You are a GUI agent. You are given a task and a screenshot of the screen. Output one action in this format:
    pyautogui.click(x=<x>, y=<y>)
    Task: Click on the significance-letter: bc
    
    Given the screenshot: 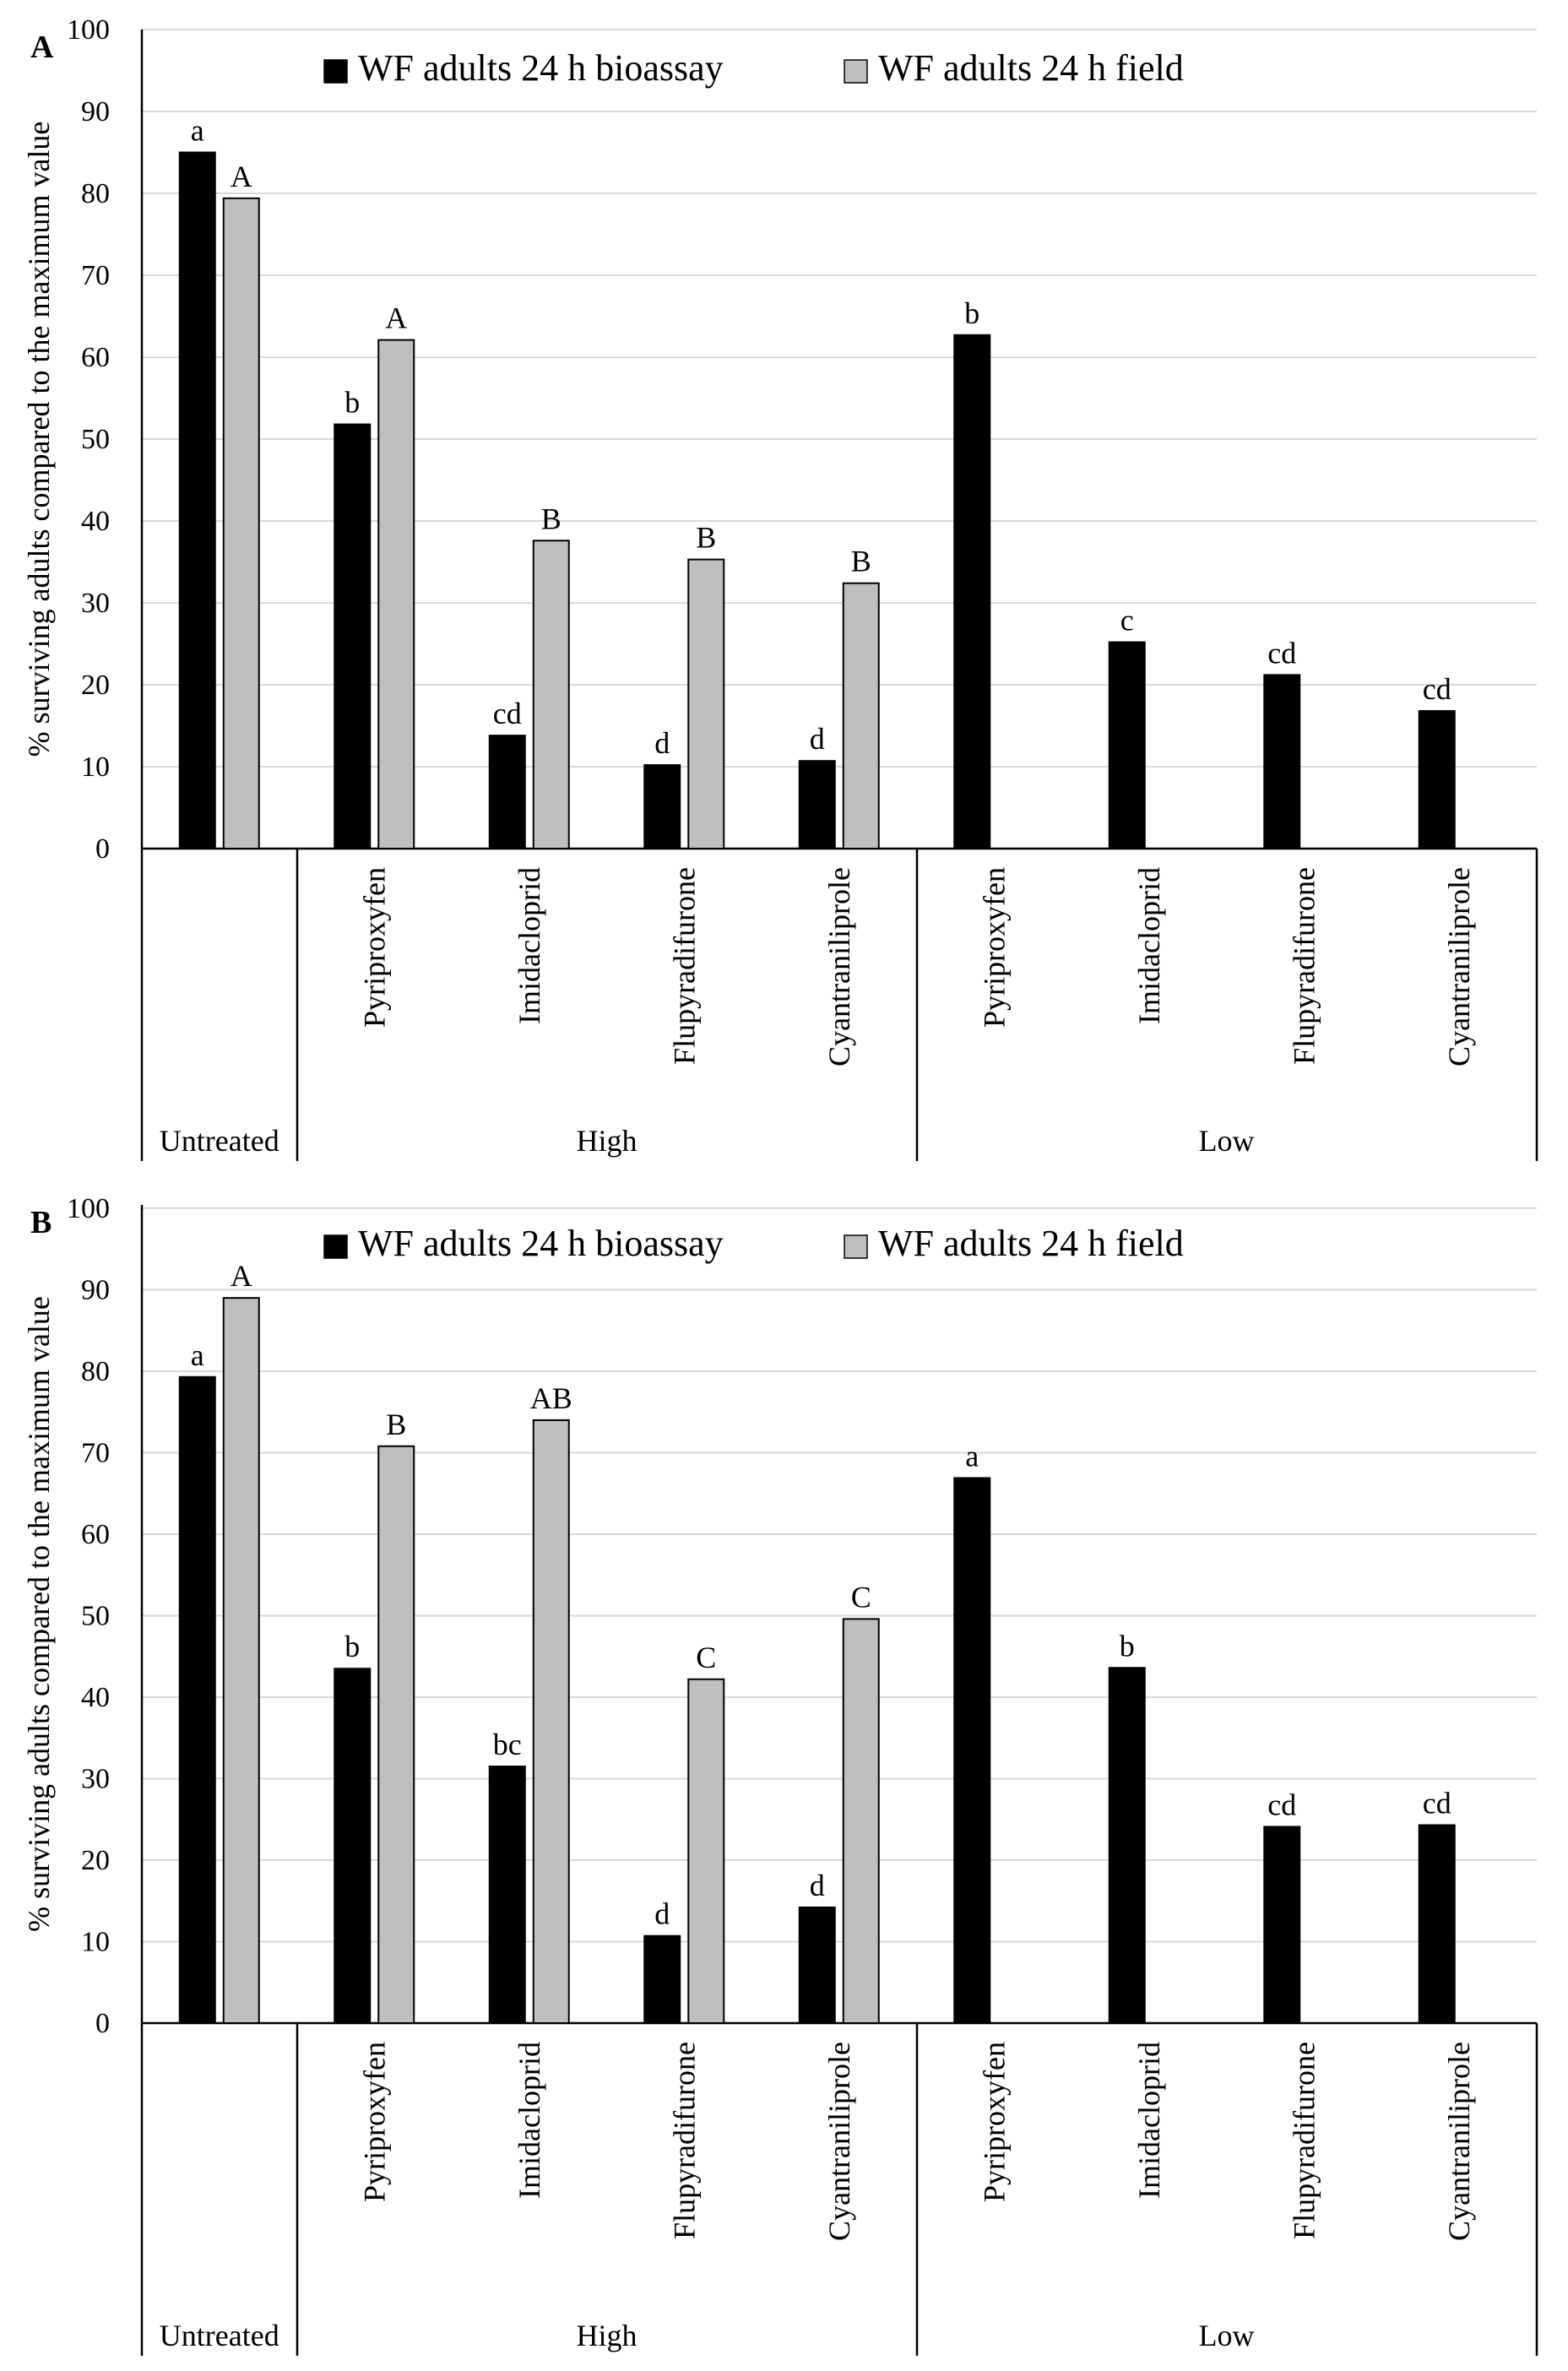 What is the action you would take?
    pyautogui.click(x=507, y=1745)
    